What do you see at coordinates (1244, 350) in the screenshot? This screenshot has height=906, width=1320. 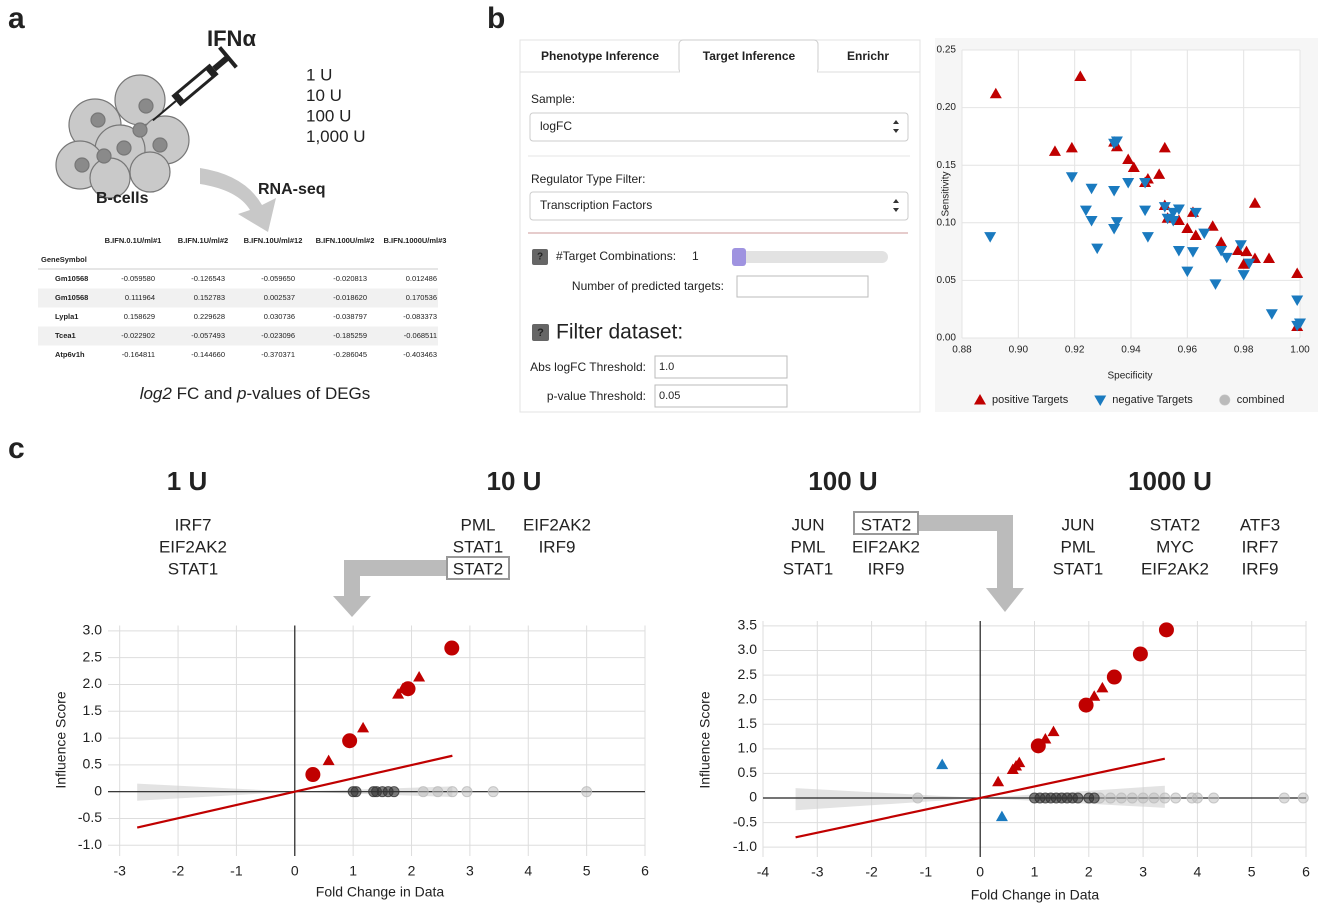 I see `x-tick-label: 0.98` at bounding box center [1244, 350].